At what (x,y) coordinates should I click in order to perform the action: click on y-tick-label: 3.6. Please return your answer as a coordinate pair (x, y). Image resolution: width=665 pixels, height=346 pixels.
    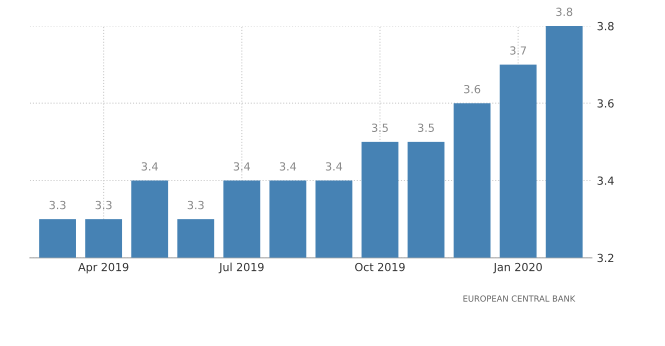
    Looking at the image, I should click on (606, 103).